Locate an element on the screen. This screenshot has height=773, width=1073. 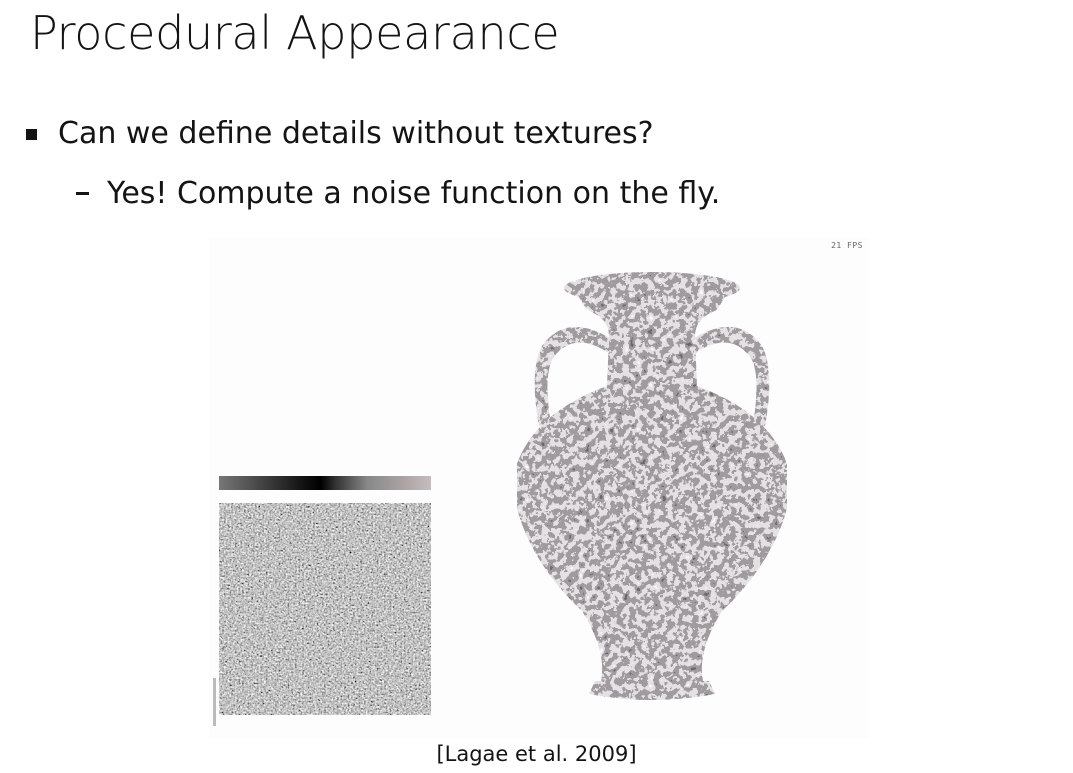
slide-title: Procedural Appearance is located at coordinates (295, 33).